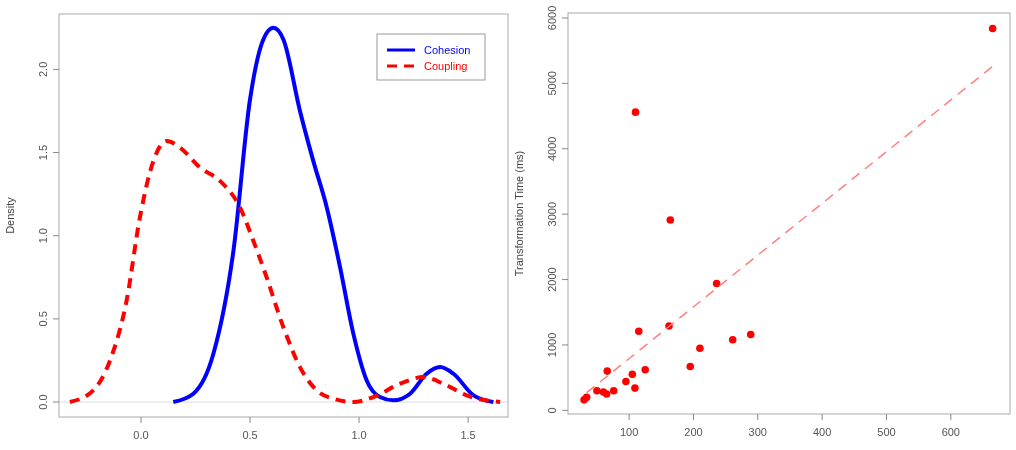 Image resolution: width=1016 pixels, height=450 pixels. I want to click on x-tick-label: 300, so click(757, 432).